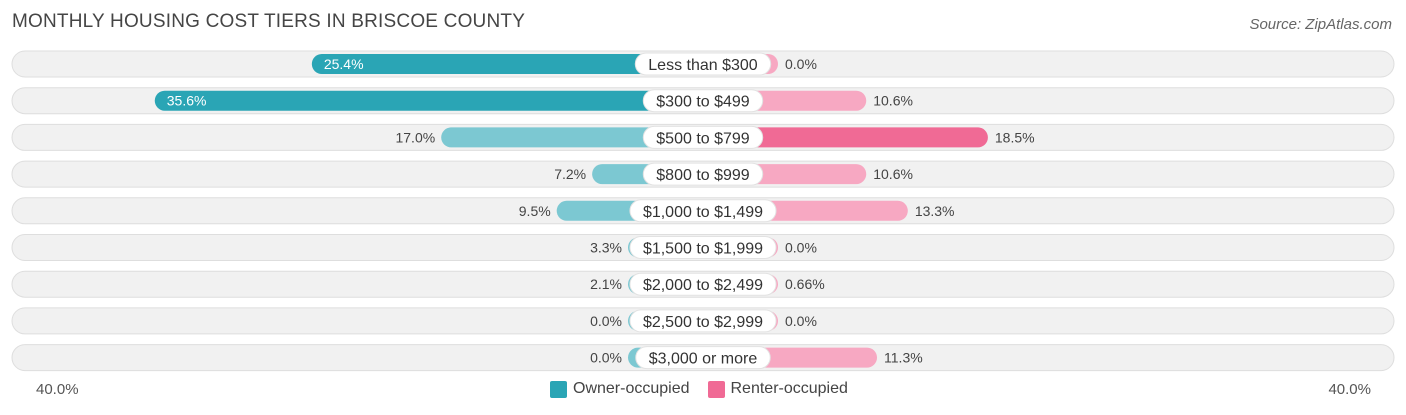 The width and height of the screenshot is (1406, 415). Describe the element at coordinates (57, 389) in the screenshot. I see `axis-left-label: 40.0%` at that location.